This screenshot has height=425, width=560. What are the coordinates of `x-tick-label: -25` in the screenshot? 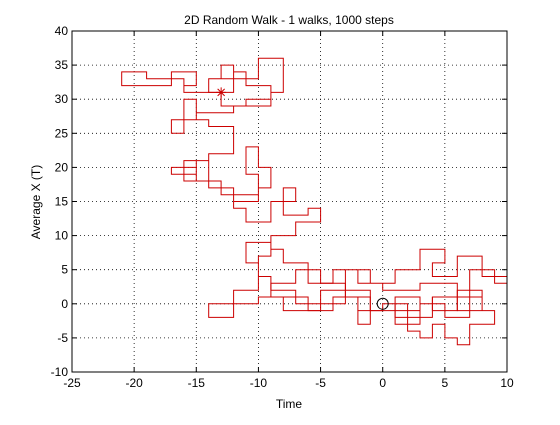 It's located at (72, 383).